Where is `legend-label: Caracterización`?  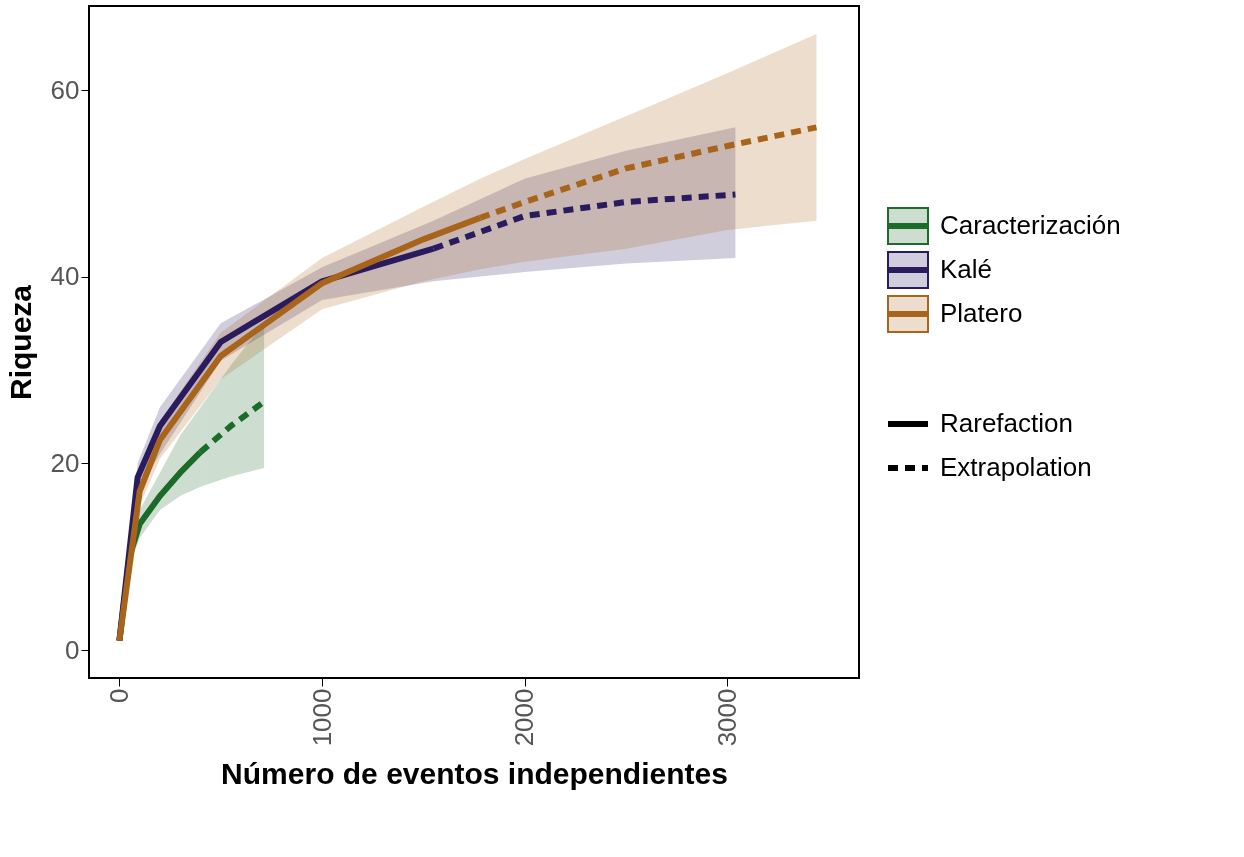 legend-label: Caracterización is located at coordinates (1030, 225).